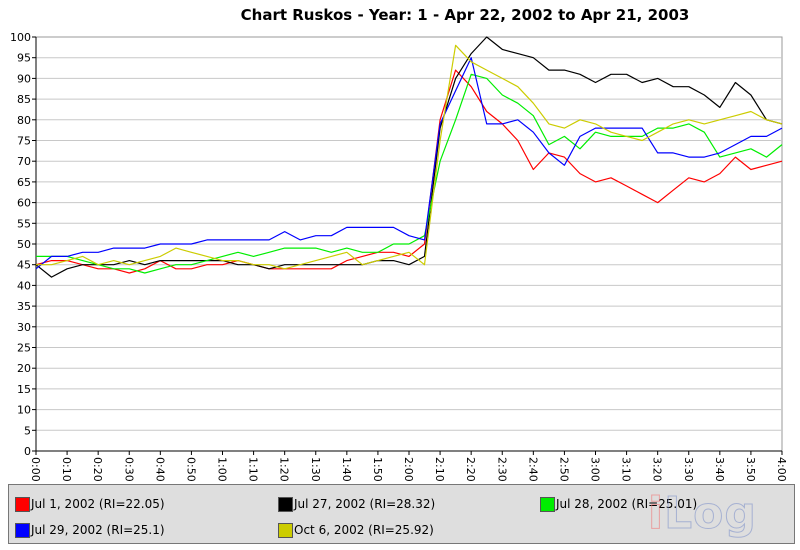  What do you see at coordinates (24, 348) in the screenshot?
I see `y-tick-label: 25` at bounding box center [24, 348].